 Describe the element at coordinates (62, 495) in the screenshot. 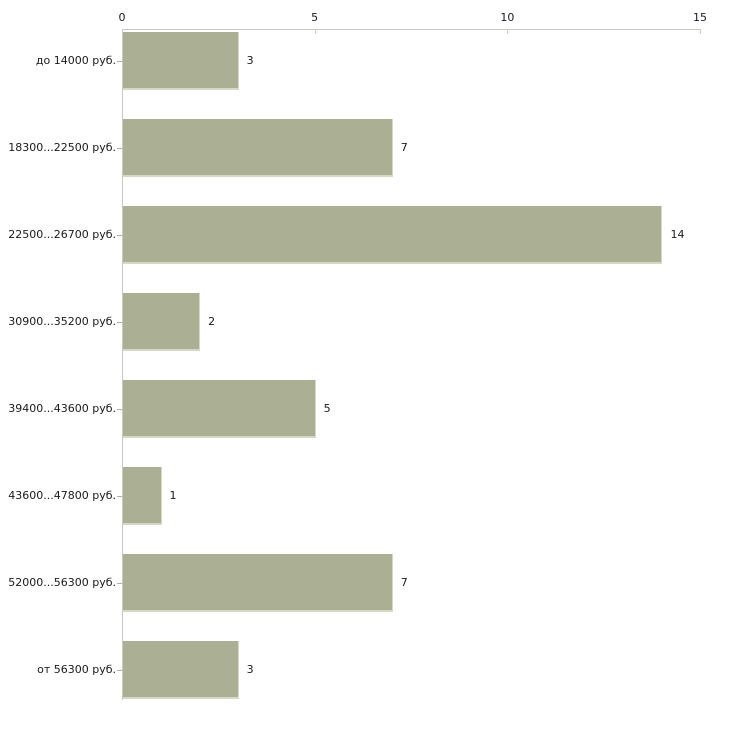

I see `category-label: 43600...47800 руб.` at that location.